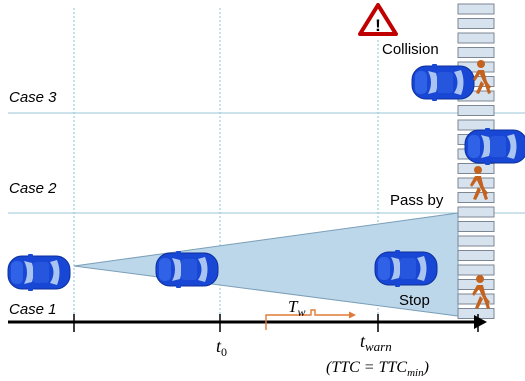 This screenshot has height=381, width=525. What do you see at coordinates (33, 97) in the screenshot?
I see `case-label-3: Case 3` at bounding box center [33, 97].